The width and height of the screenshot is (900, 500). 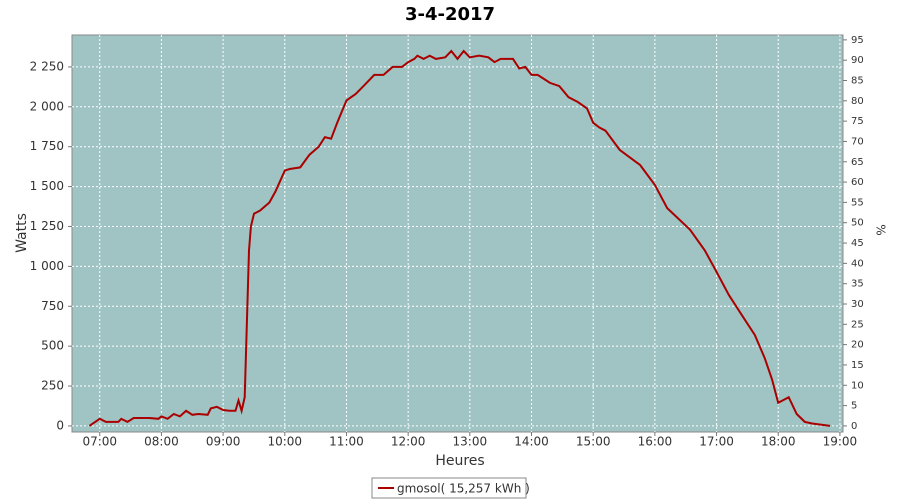 I want to click on y-tick-label: 0, so click(x=60, y=425).